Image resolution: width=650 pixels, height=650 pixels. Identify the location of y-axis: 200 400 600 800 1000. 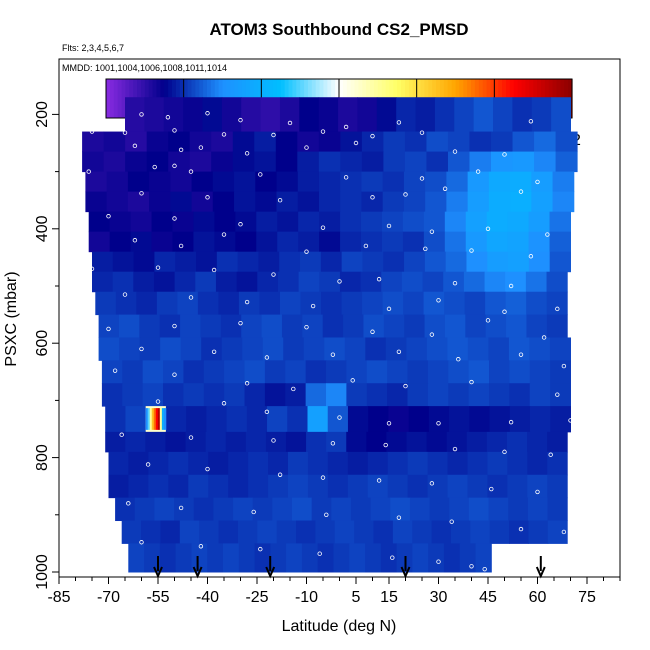
(46, 345).